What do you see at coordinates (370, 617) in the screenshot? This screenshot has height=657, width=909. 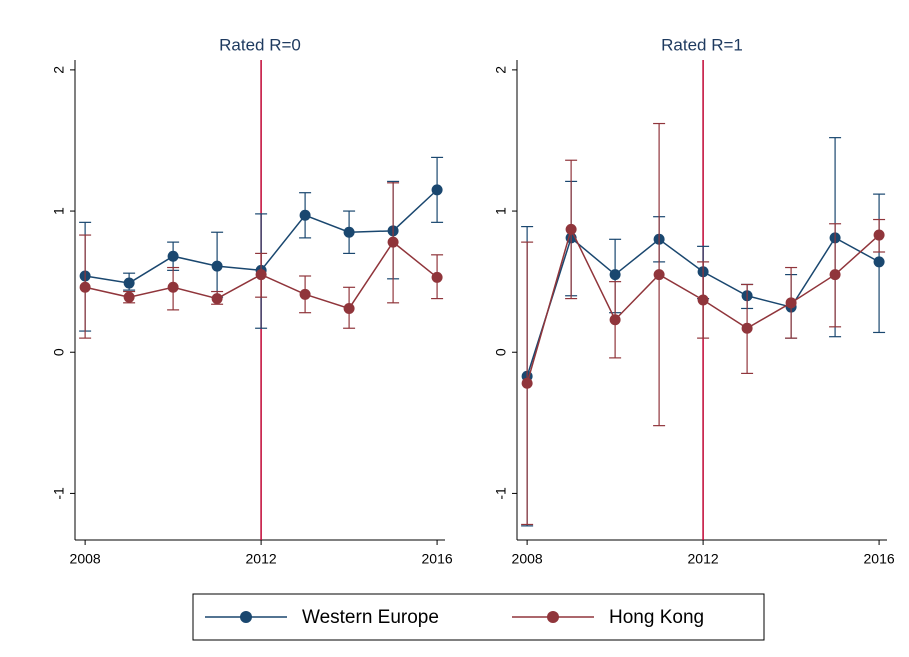 I see `legend-label: Western Europe` at bounding box center [370, 617].